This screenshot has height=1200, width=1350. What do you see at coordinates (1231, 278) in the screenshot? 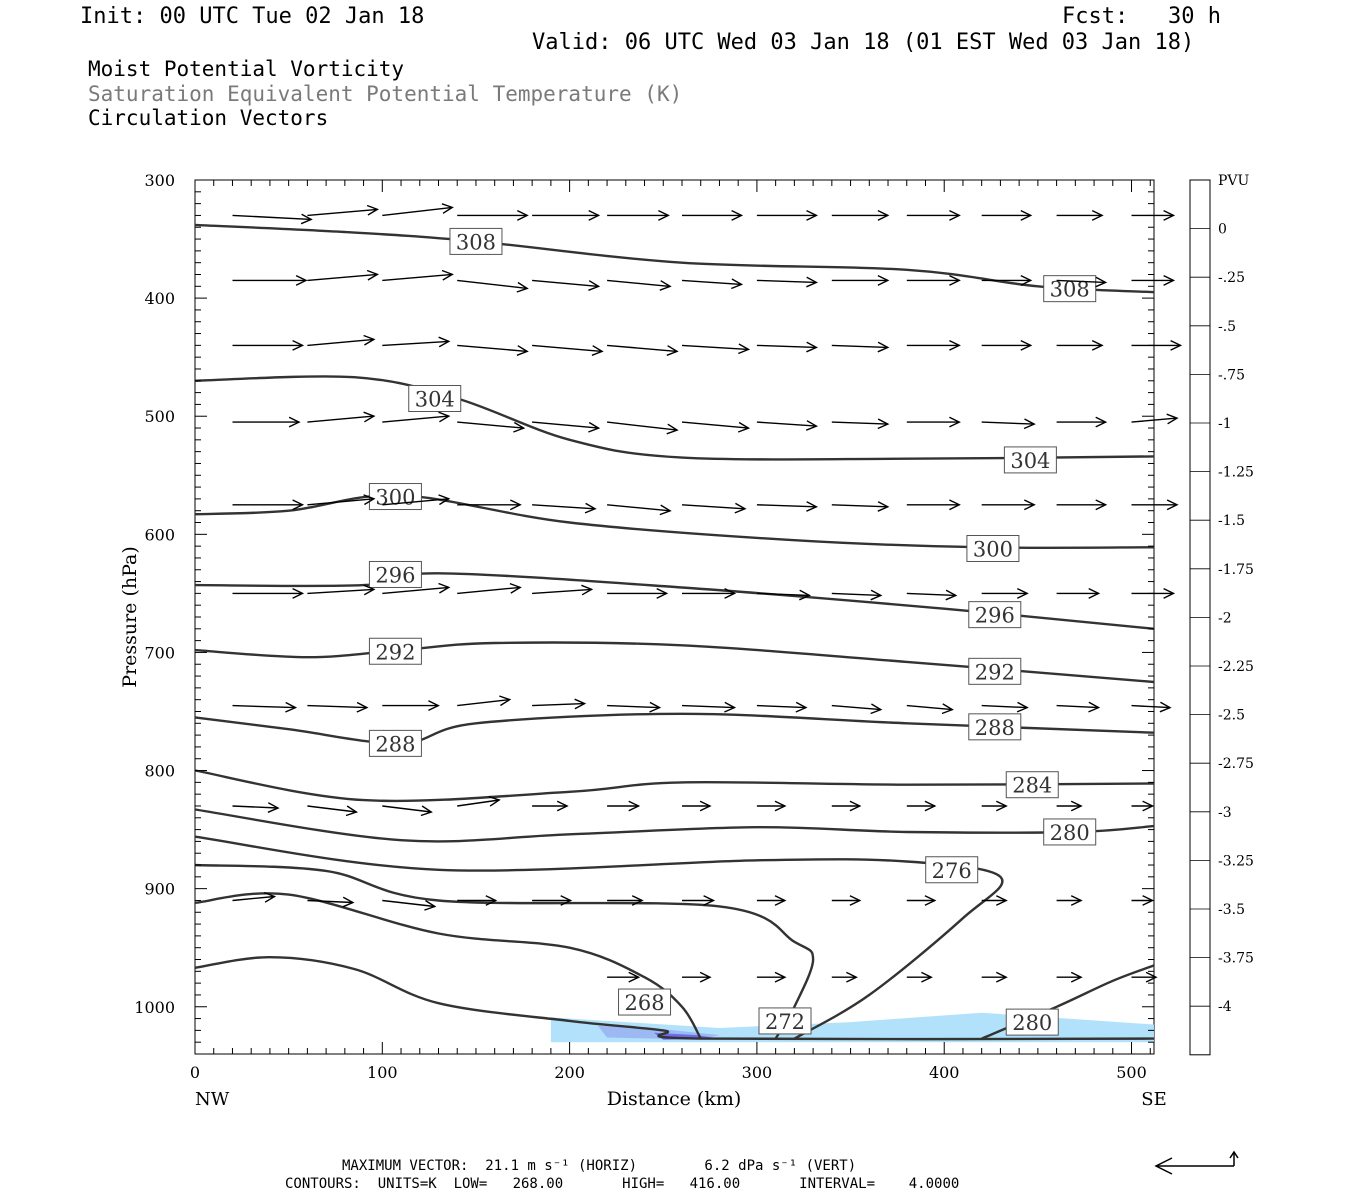
I see `colorbar-label: -.25` at bounding box center [1231, 278].